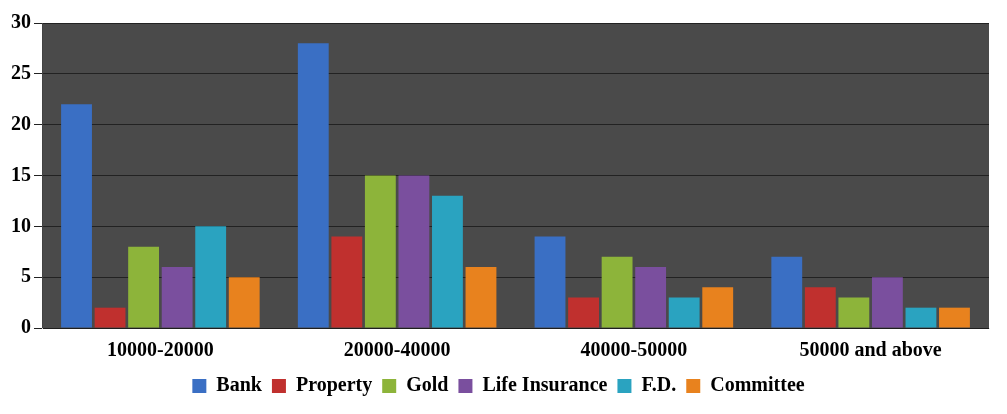  What do you see at coordinates (21, 173) in the screenshot?
I see `y-tick-label: 15` at bounding box center [21, 173].